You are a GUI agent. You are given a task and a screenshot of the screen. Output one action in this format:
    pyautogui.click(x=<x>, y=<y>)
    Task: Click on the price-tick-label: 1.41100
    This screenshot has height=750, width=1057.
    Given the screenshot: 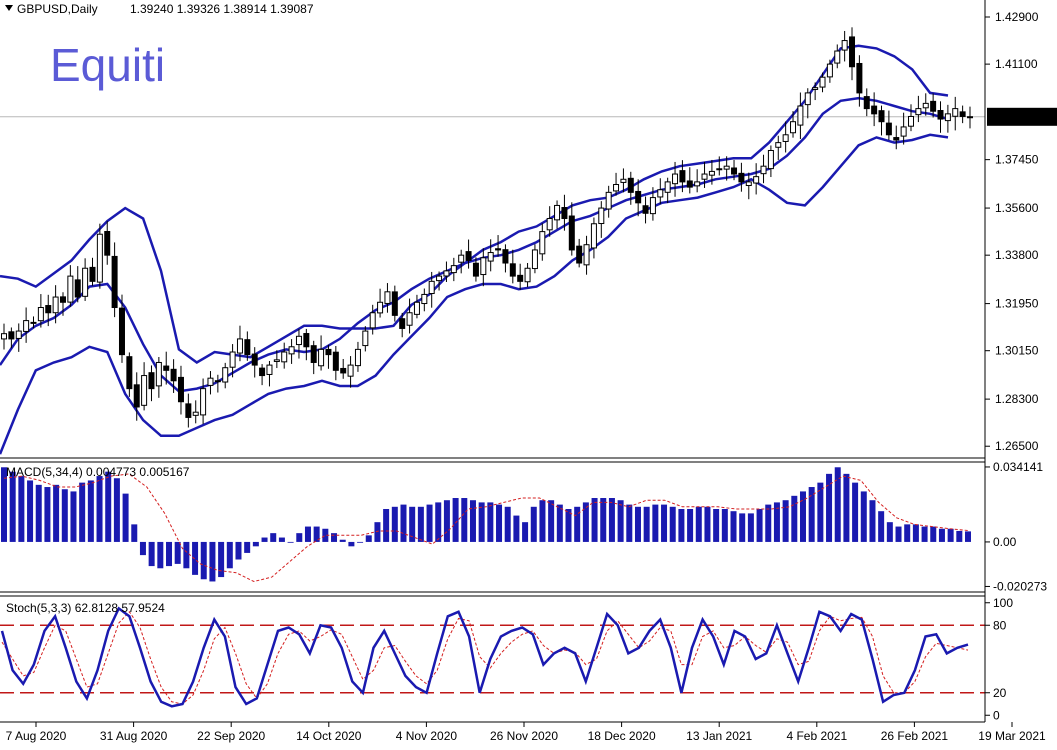 What is the action you would take?
    pyautogui.click(x=1016, y=64)
    